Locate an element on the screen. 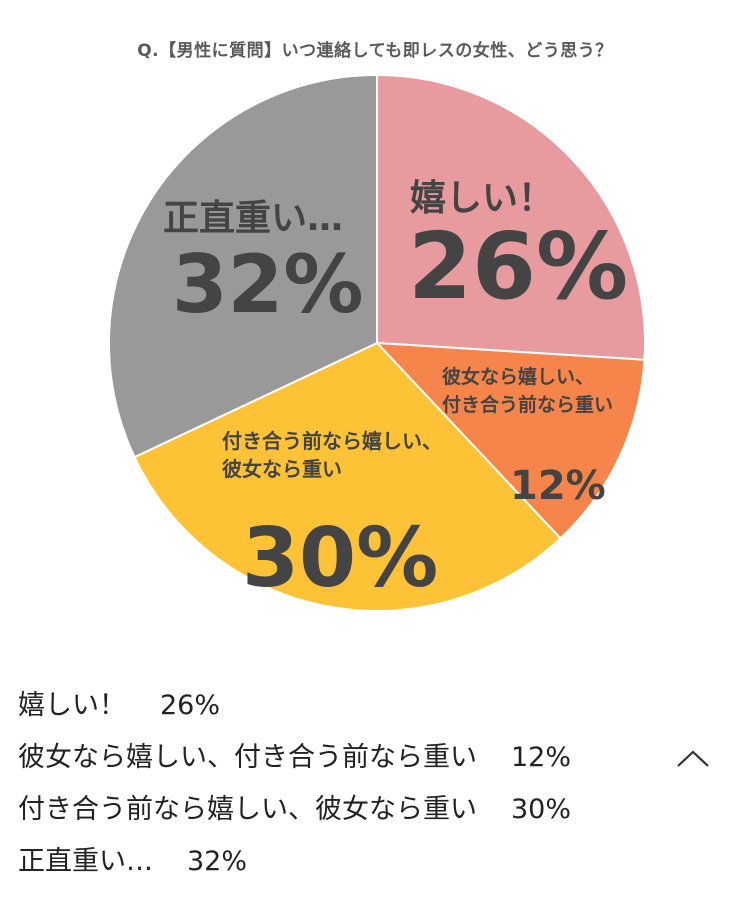 This screenshot has height=915, width=750. slice-label-before-dating-ok: 彼女なら重い is located at coordinates (282, 469).